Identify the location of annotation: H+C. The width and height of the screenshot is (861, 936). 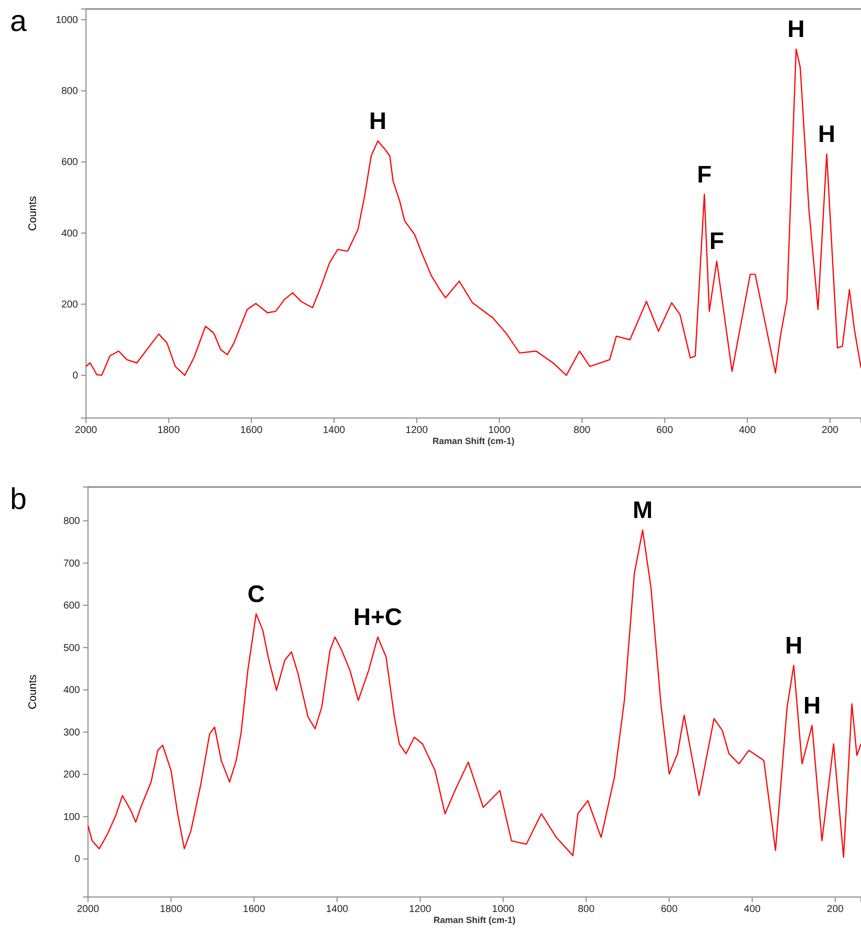
(377, 618).